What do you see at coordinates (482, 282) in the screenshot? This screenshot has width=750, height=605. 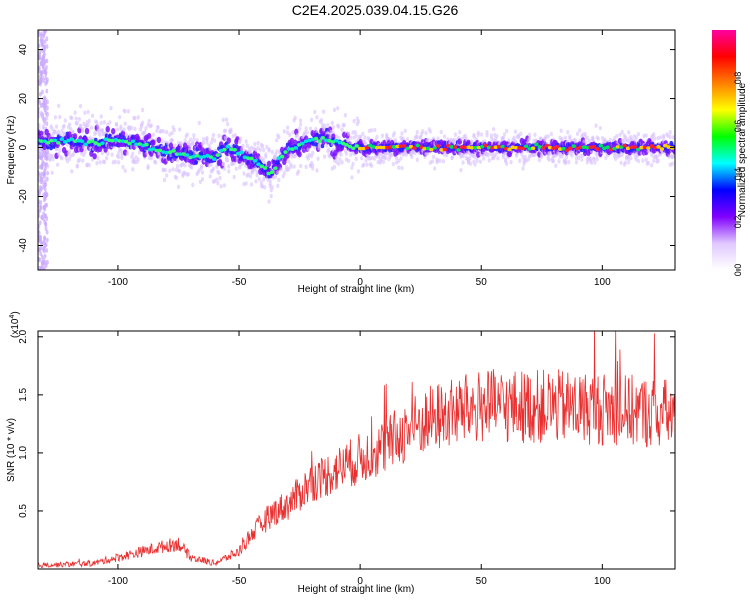 I see `spectrogram-x-tick-label: 50` at bounding box center [482, 282].